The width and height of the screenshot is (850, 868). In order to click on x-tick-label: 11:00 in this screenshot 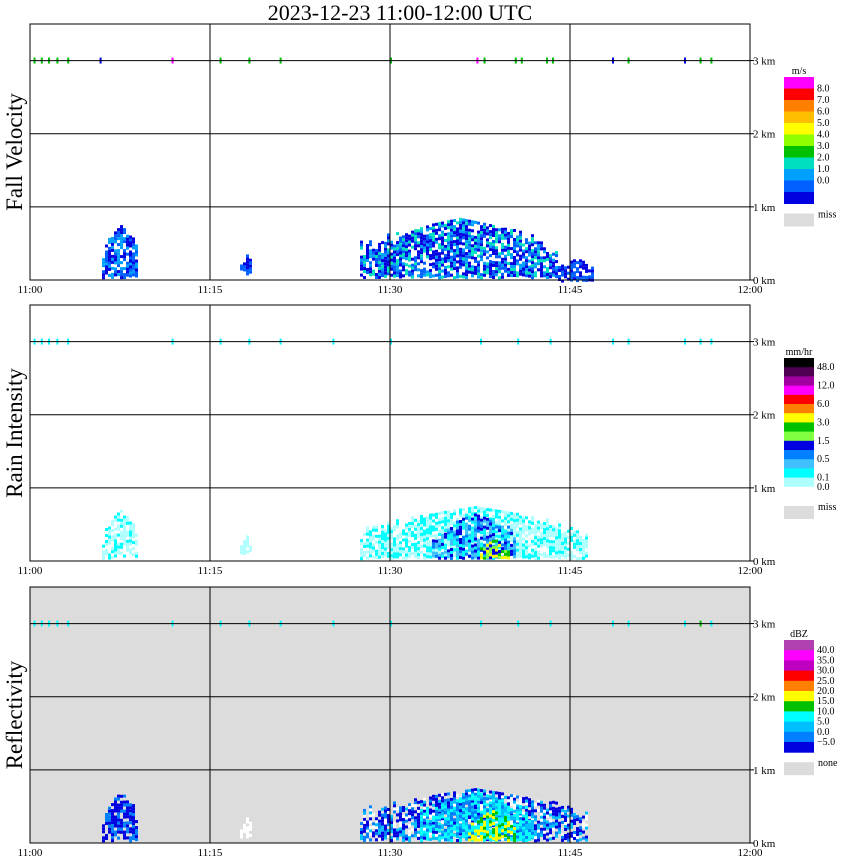, I will do `click(30, 853)`.